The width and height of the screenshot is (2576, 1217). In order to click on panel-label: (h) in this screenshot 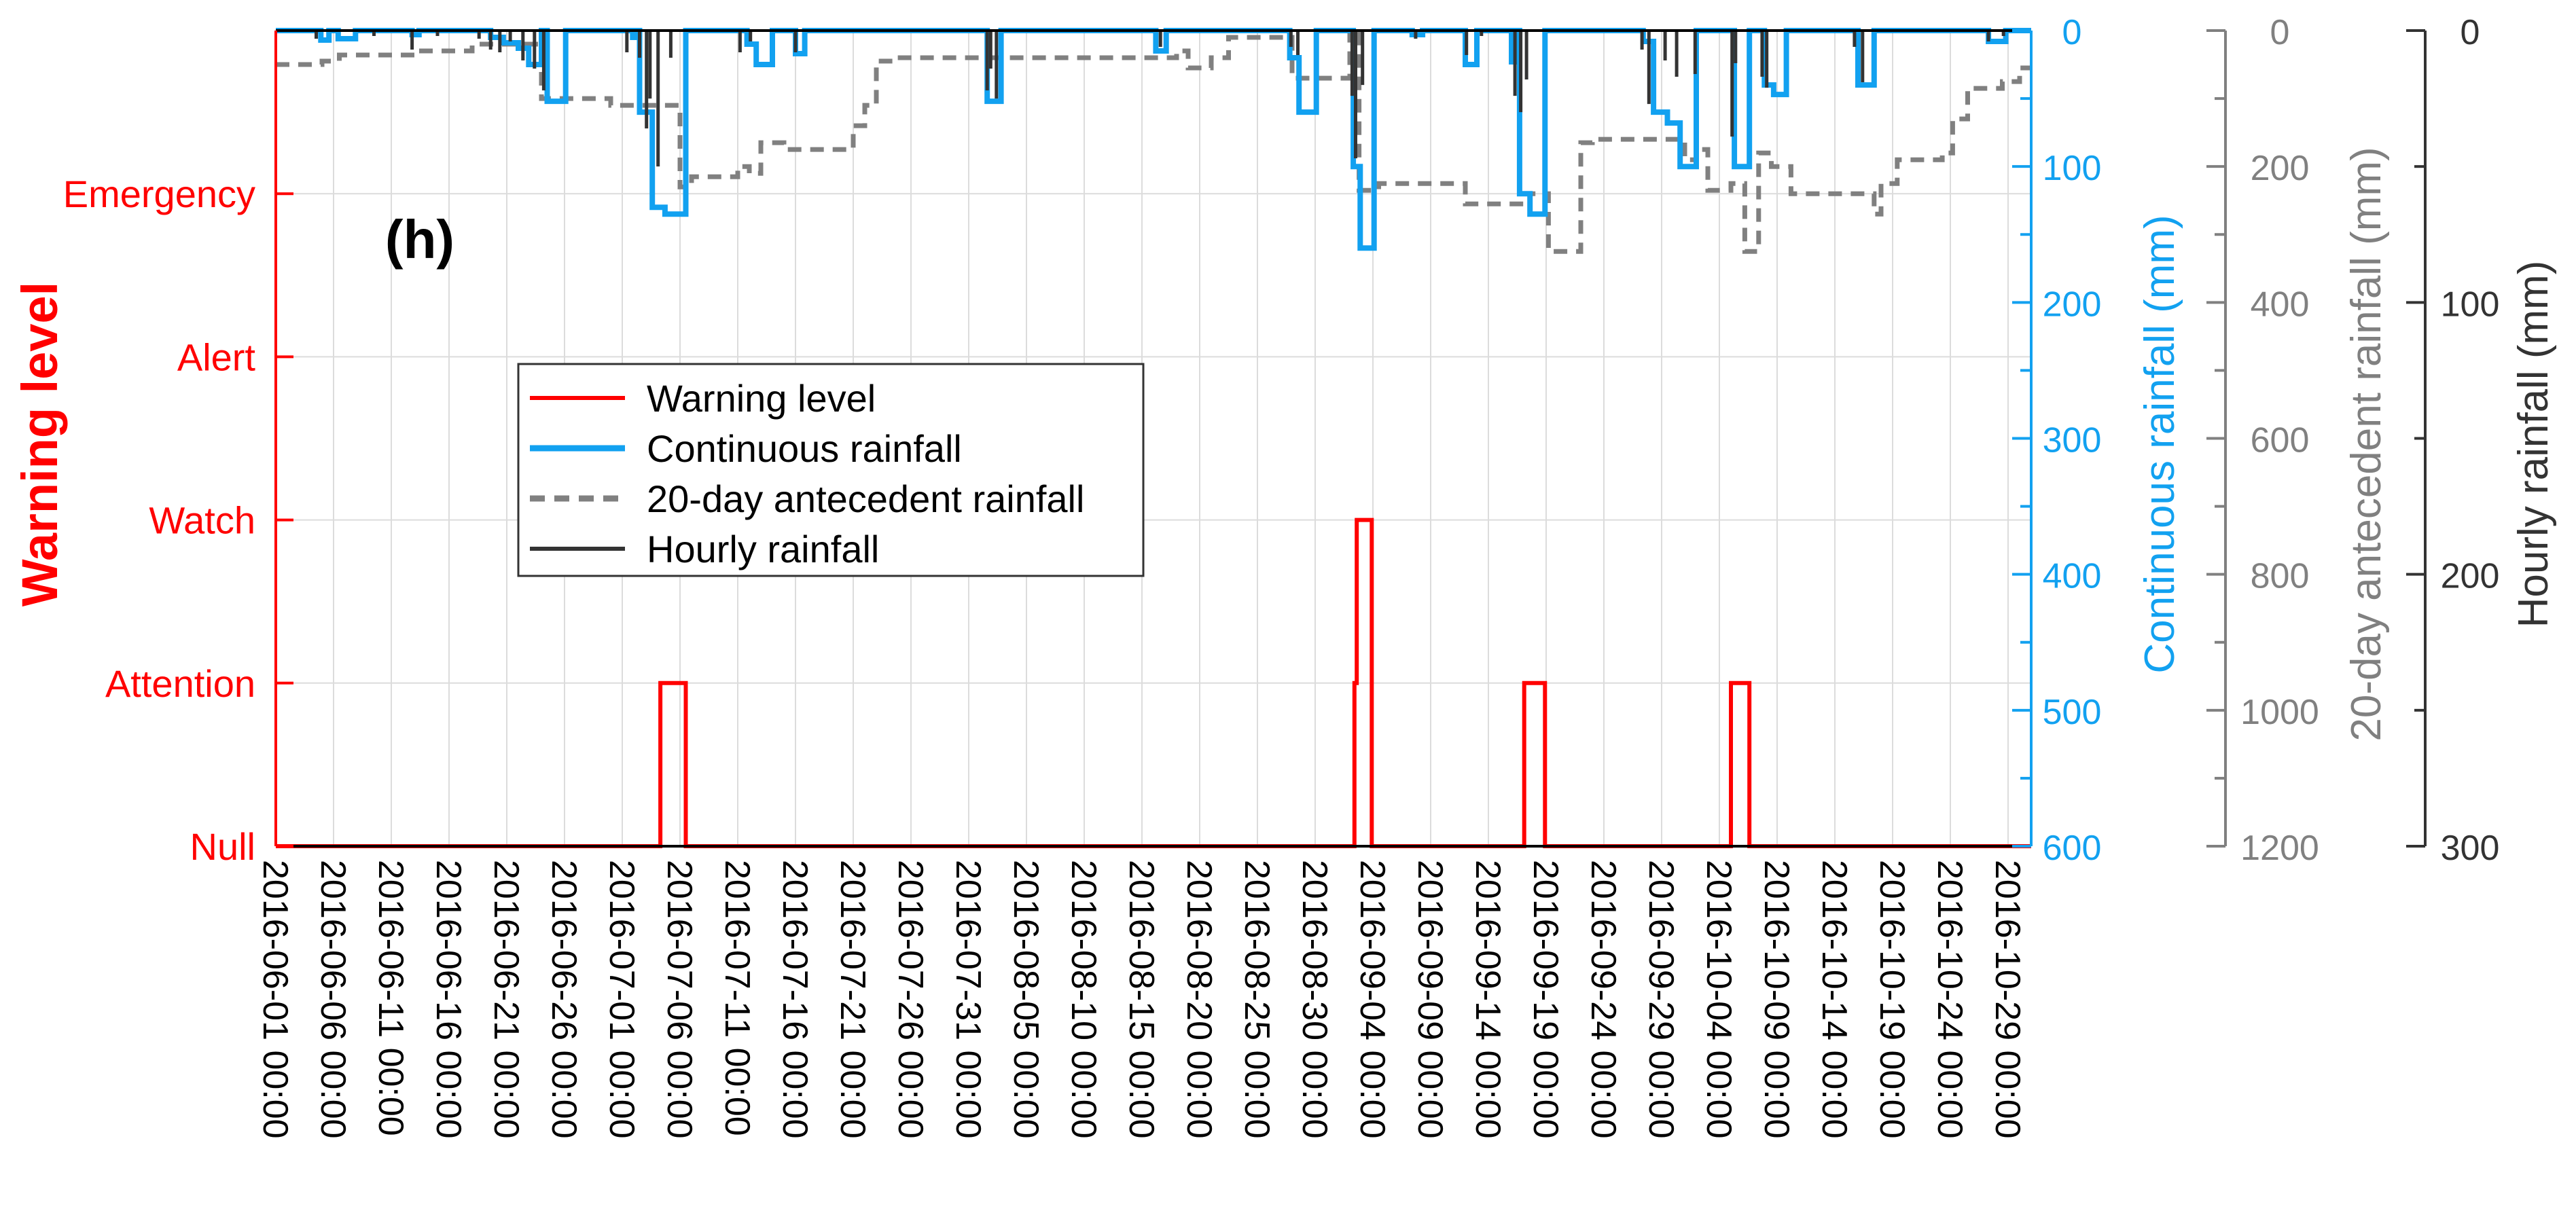, I will do `click(419, 240)`.